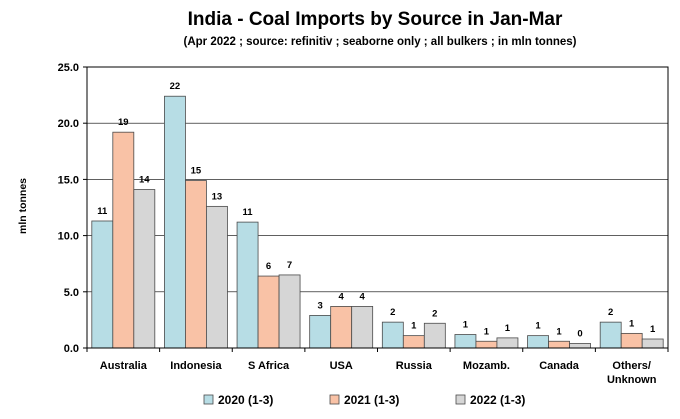 The width and height of the screenshot is (680, 419). What do you see at coordinates (144, 180) in the screenshot?
I see `data-label: 14` at bounding box center [144, 180].